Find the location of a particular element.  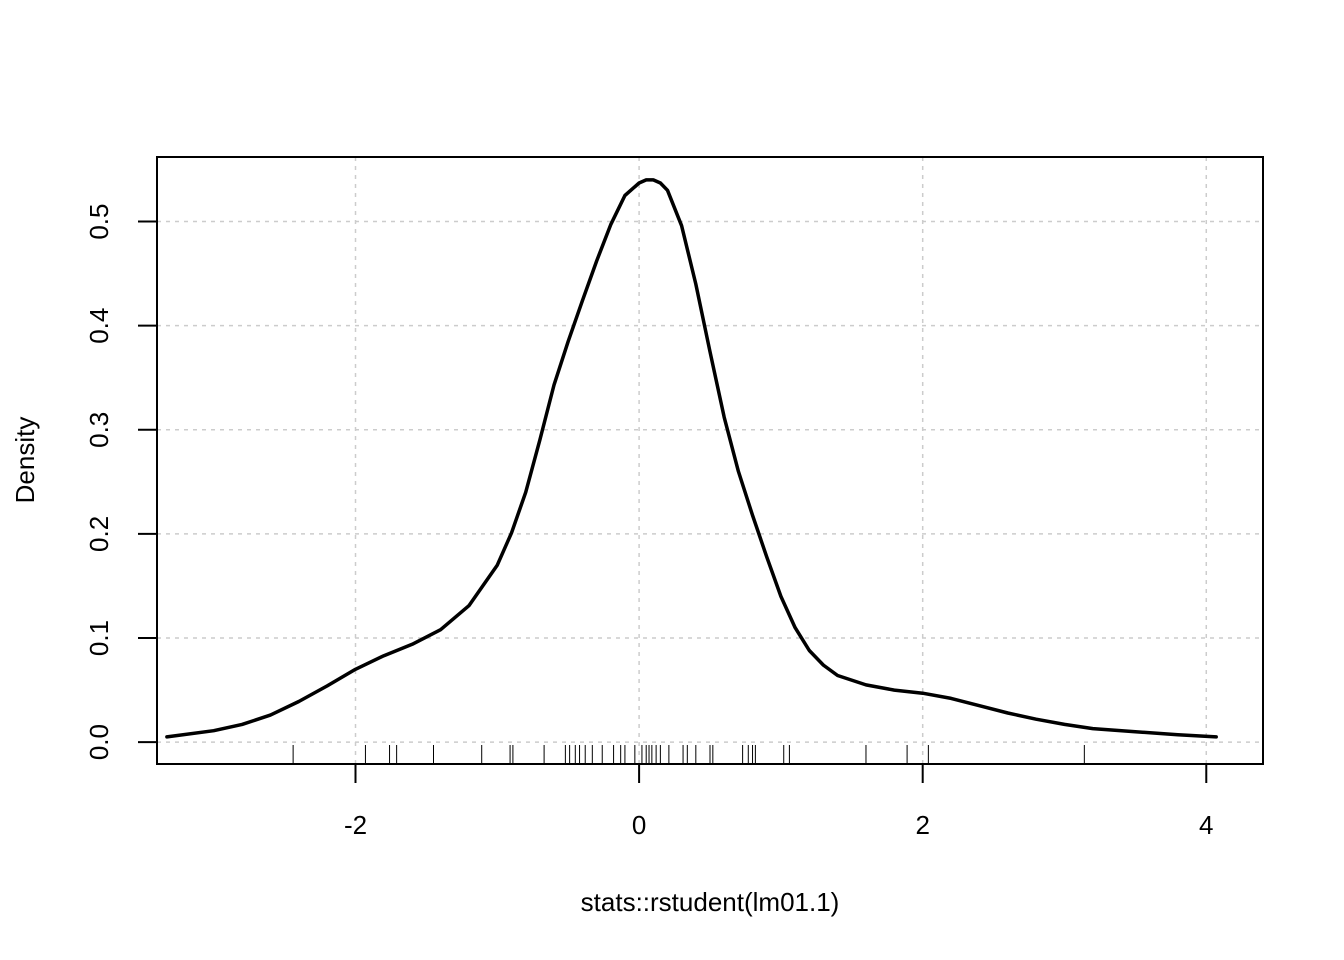

x-tick-label: 4 is located at coordinates (1206, 825).